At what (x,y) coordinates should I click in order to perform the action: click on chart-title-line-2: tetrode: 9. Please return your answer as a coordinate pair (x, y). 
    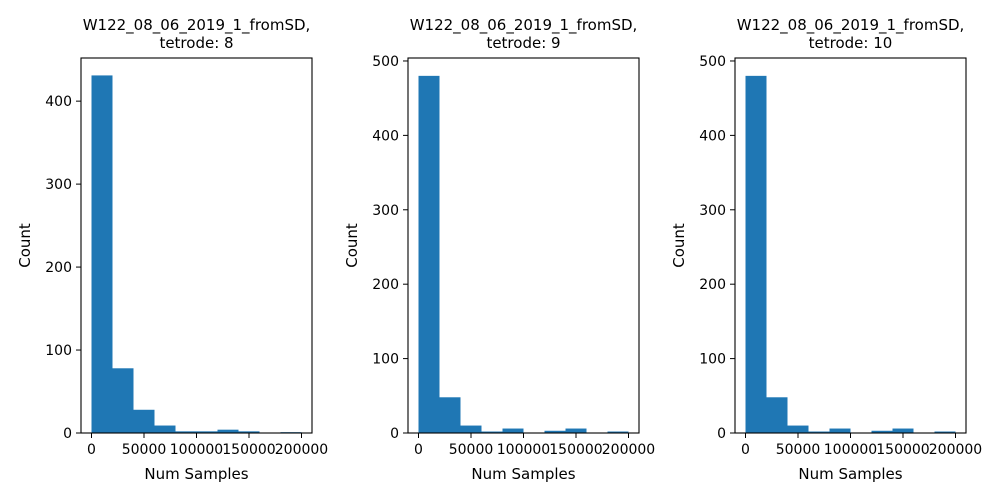
    Looking at the image, I should click on (523, 43).